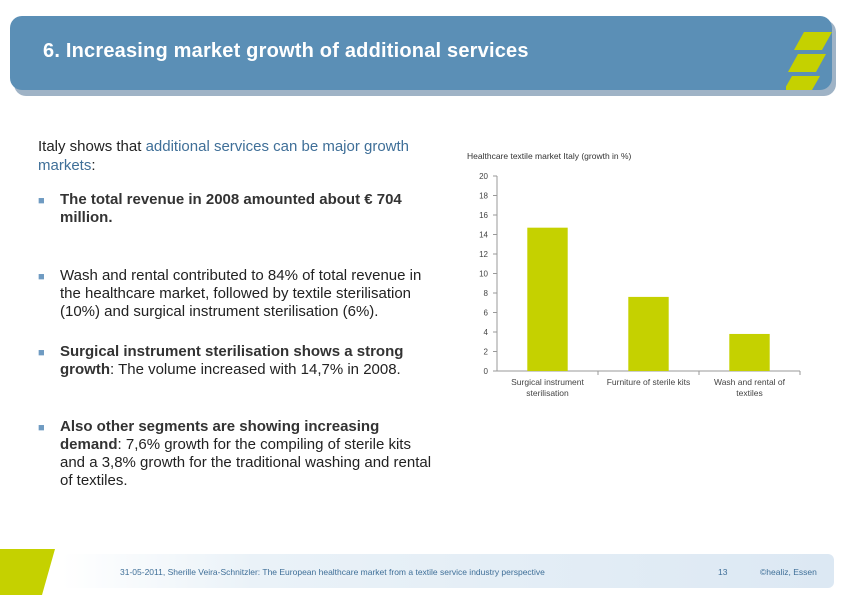 This screenshot has width=842, height=595. I want to click on y-tick-label: 0, so click(486, 371).